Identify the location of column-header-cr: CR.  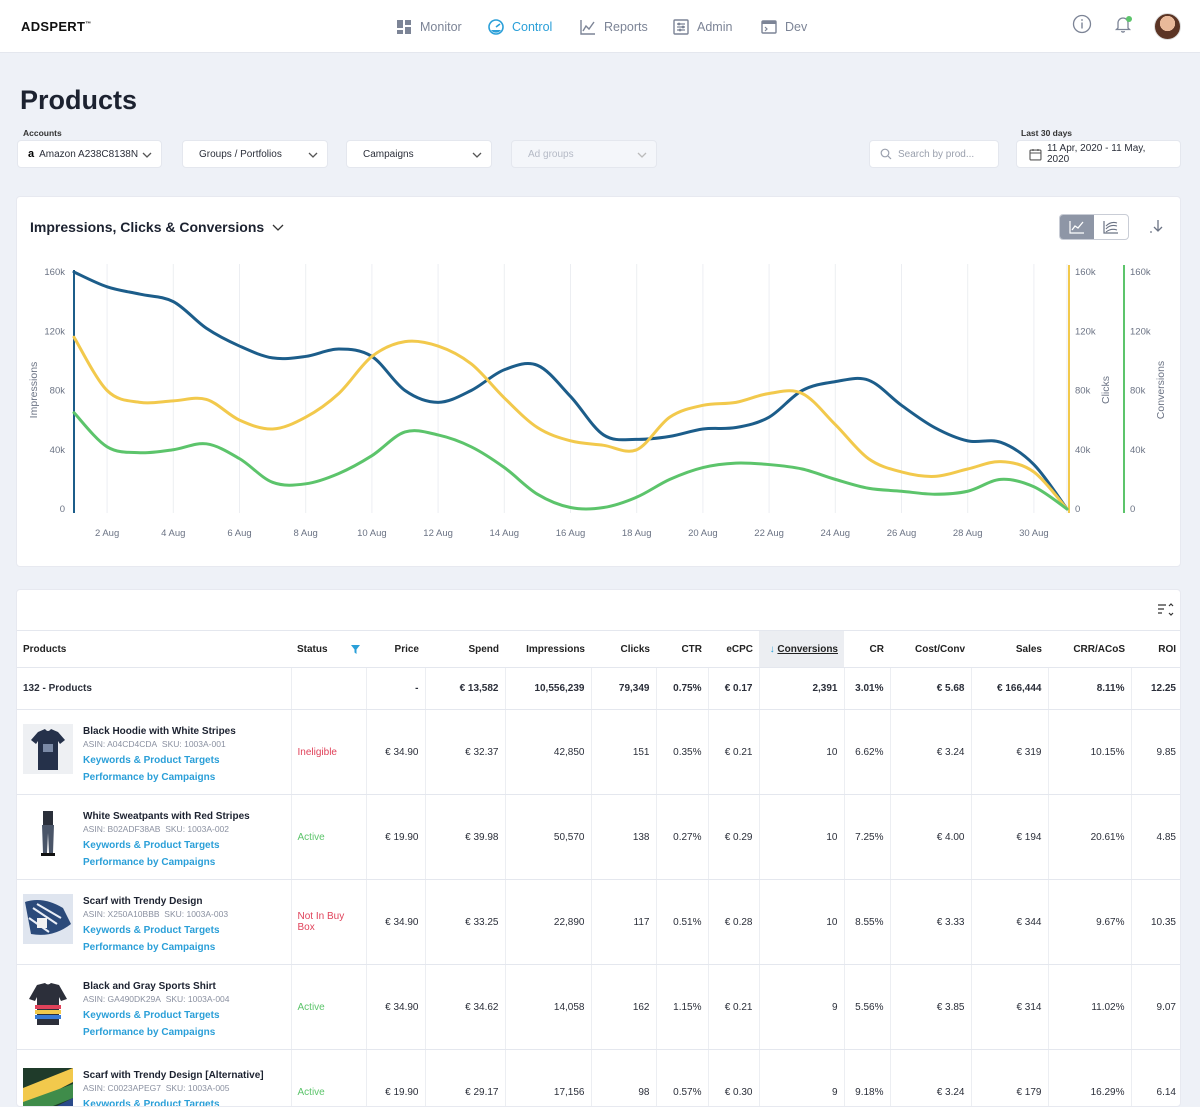
(867, 649).